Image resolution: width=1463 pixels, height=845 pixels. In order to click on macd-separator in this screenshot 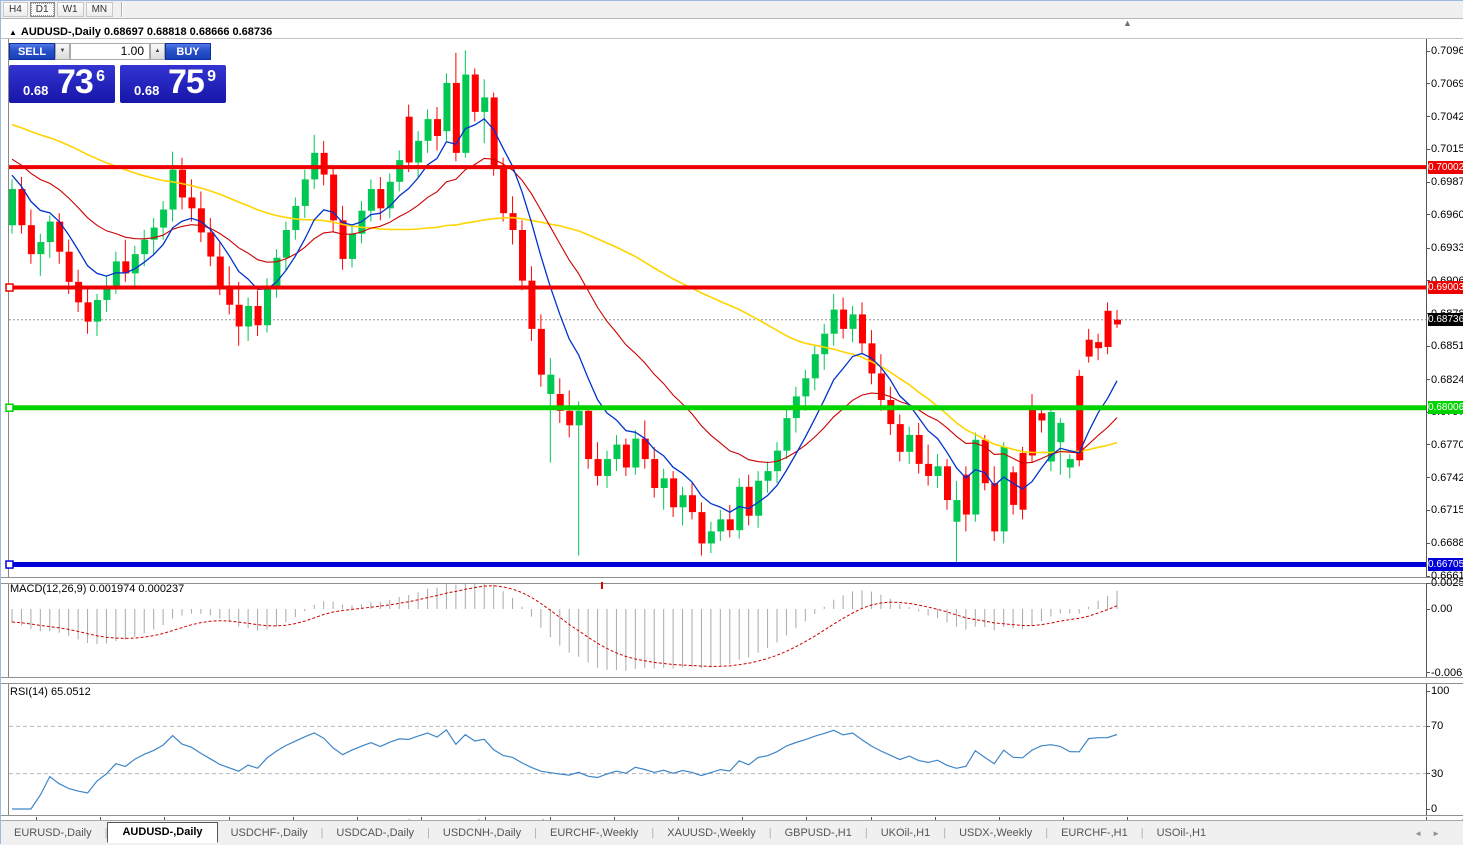, I will do `click(732, 580)`.